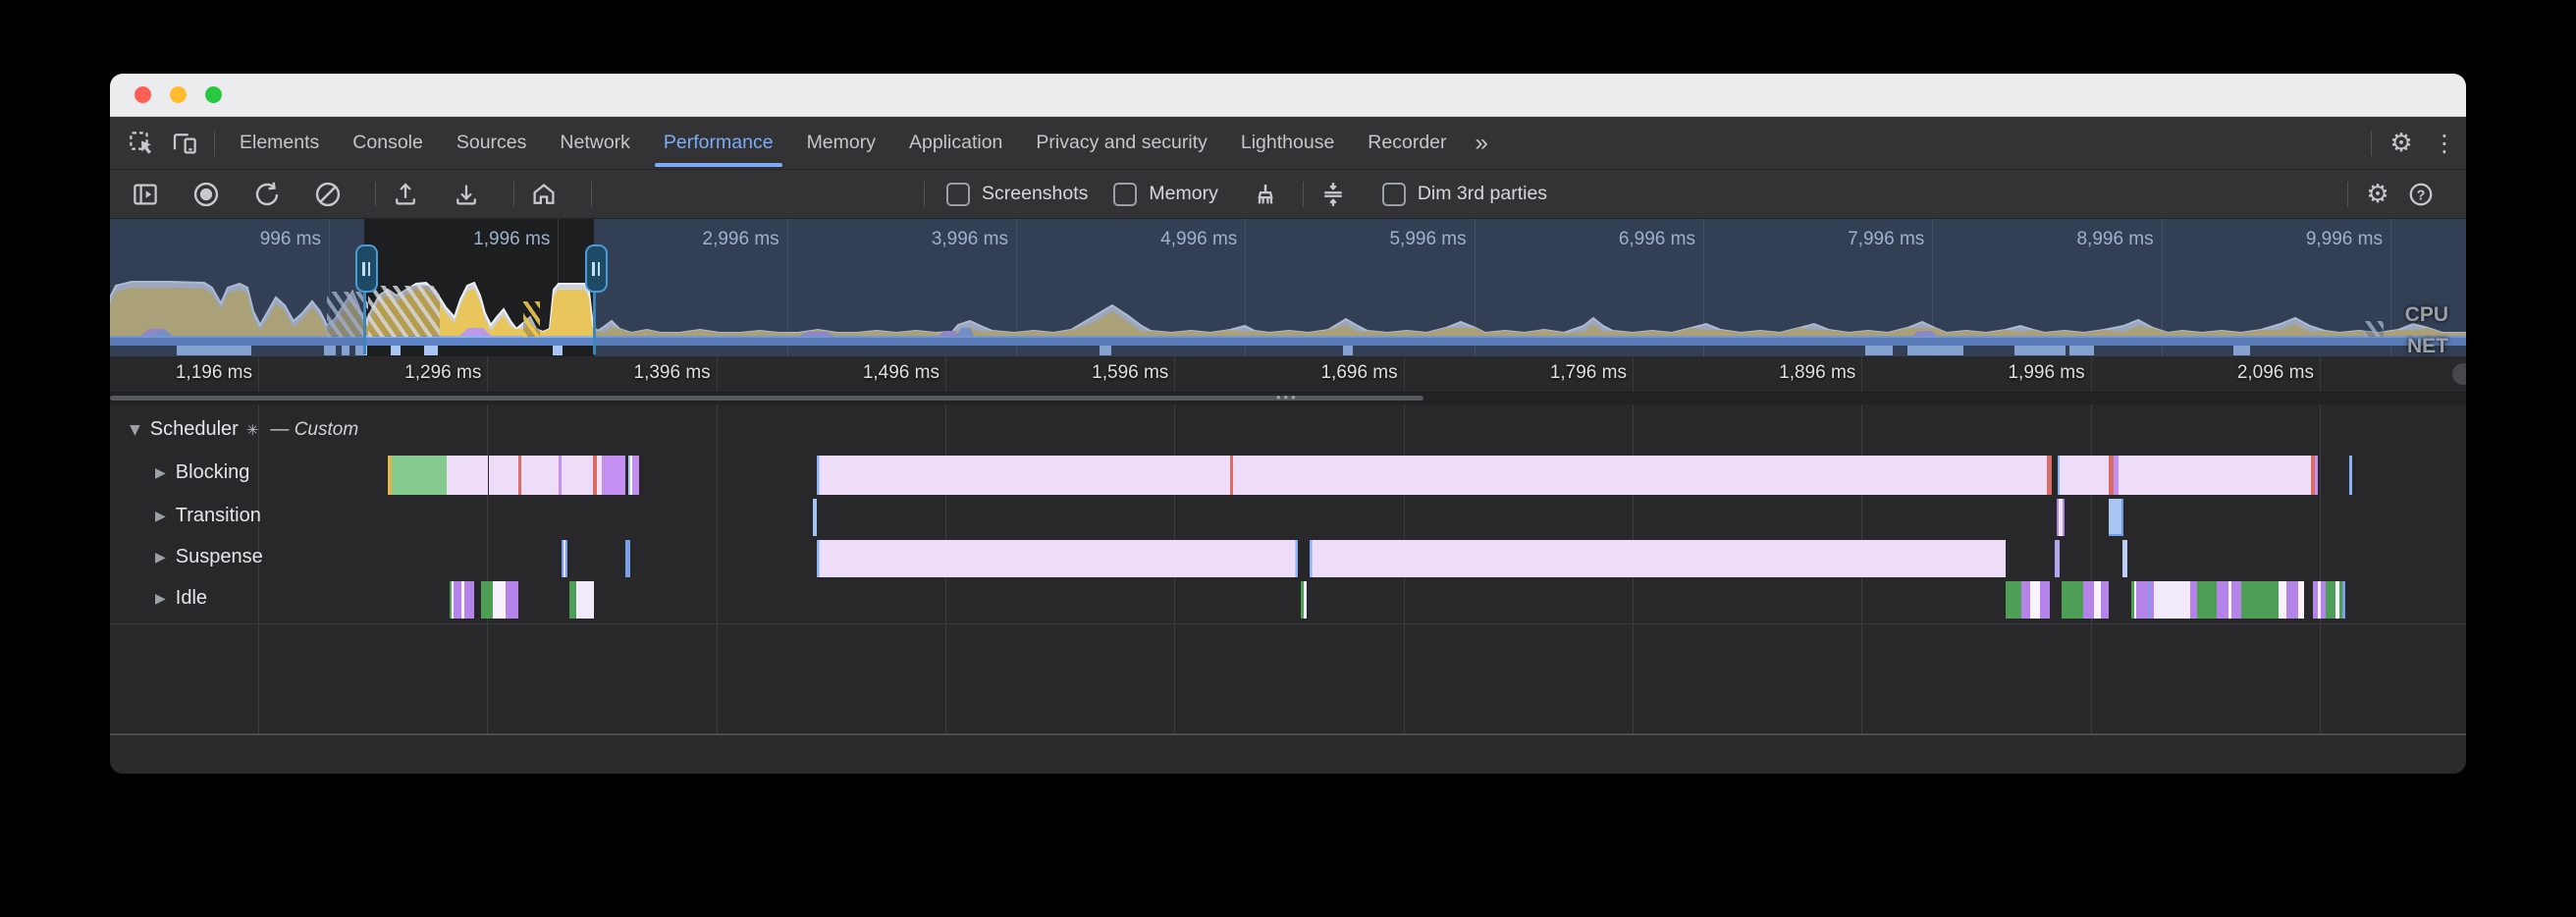 This screenshot has width=2576, height=917. What do you see at coordinates (206, 194) in the screenshot?
I see `record-button` at bounding box center [206, 194].